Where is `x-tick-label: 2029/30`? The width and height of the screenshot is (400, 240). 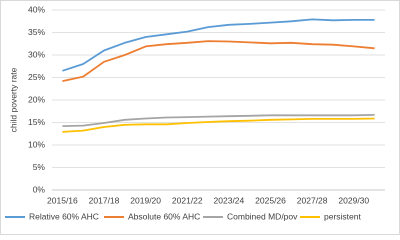
x-tick-label: 2029/30 is located at coordinates (353, 200).